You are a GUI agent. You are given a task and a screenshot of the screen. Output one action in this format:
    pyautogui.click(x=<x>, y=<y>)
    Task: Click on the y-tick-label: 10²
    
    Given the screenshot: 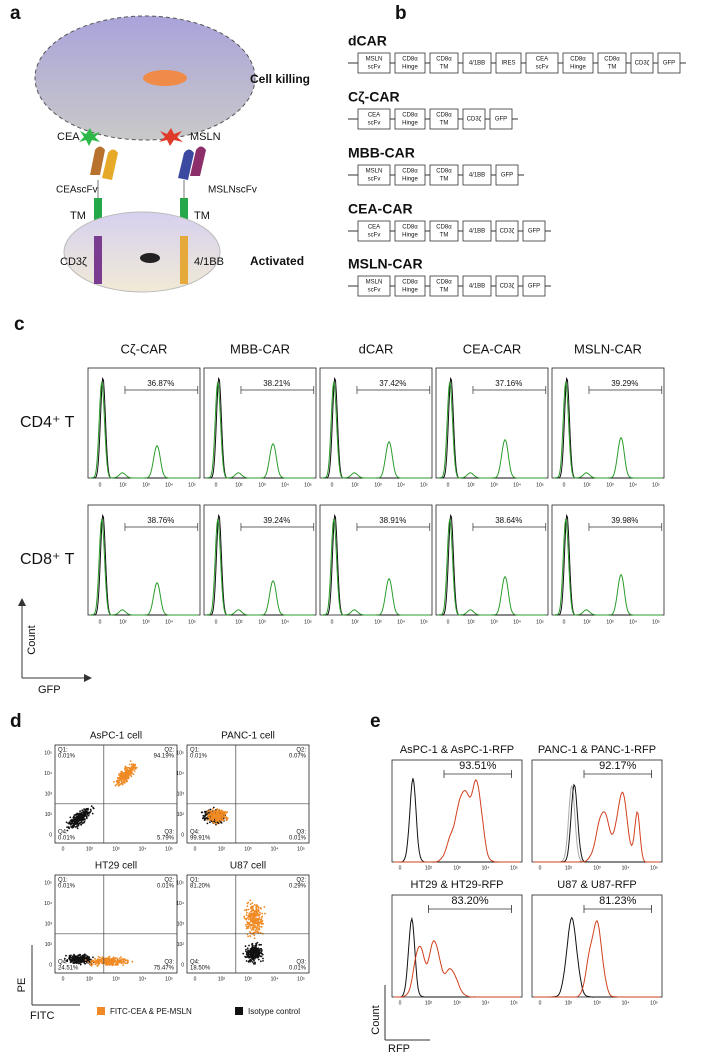 What is the action you would take?
    pyautogui.click(x=49, y=815)
    